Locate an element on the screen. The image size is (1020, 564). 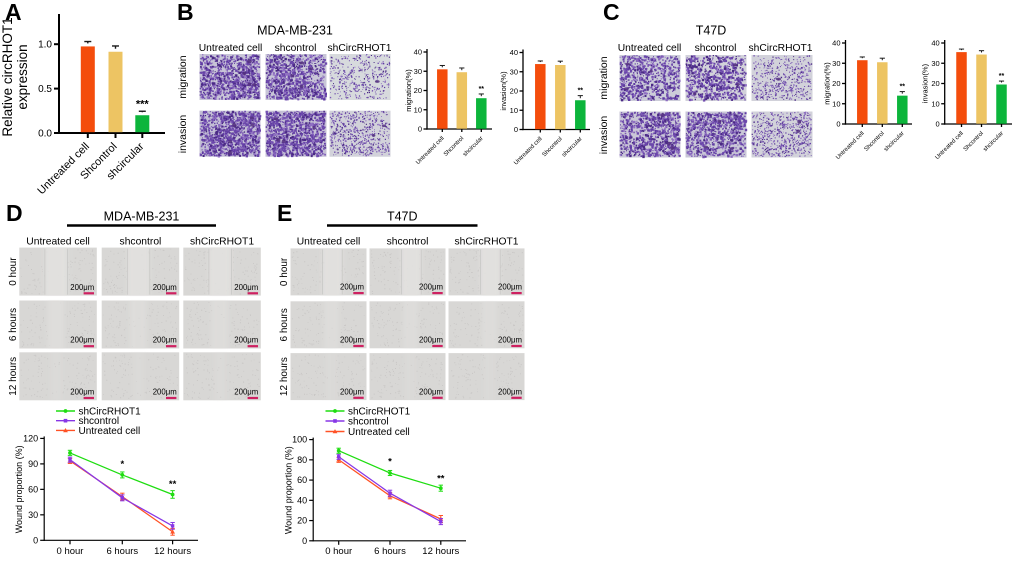
svg-text: 90 is located at coordinates (33, 464).